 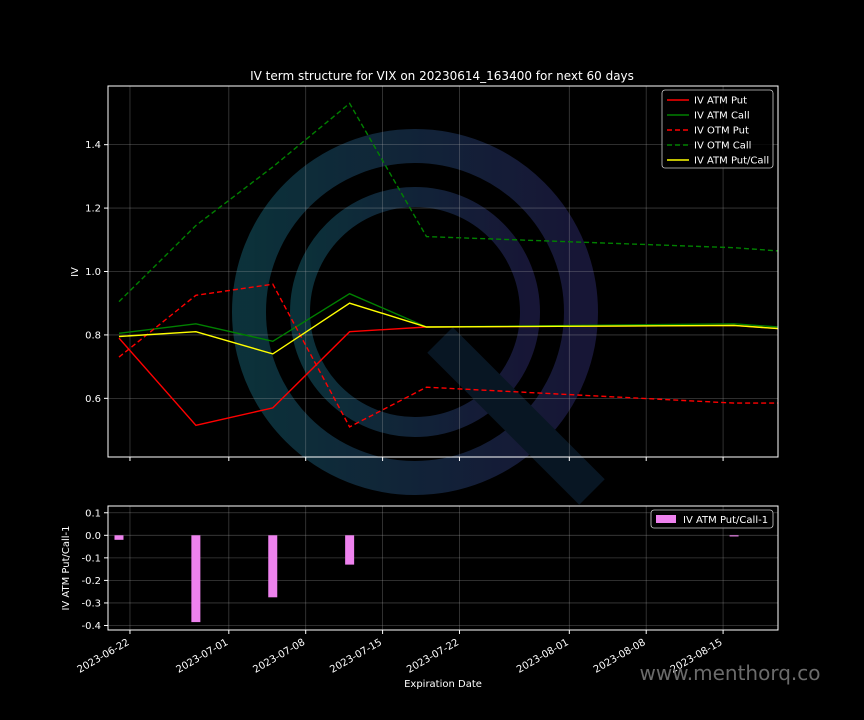 I want to click on top-ytick-label: 0.8, so click(x=93, y=335).